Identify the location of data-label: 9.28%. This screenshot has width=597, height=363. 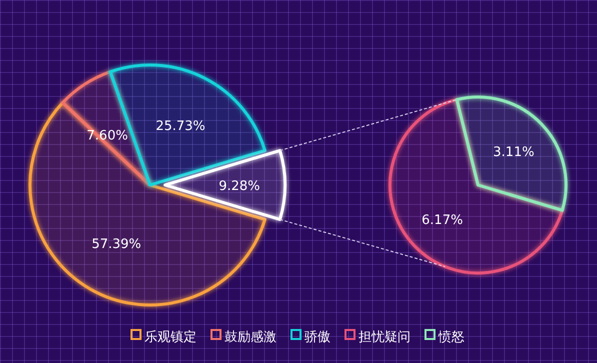
(239, 186).